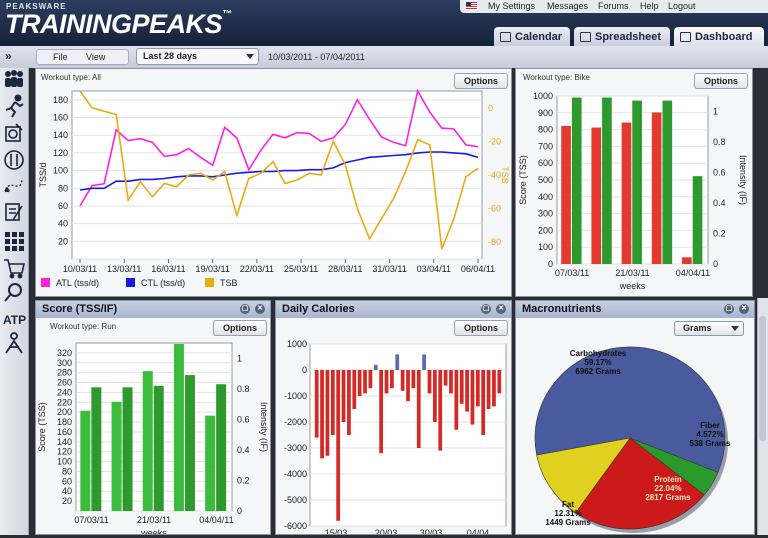 The image size is (768, 538). What do you see at coordinates (682, 6) in the screenshot?
I see `logout-link: Logout` at bounding box center [682, 6].